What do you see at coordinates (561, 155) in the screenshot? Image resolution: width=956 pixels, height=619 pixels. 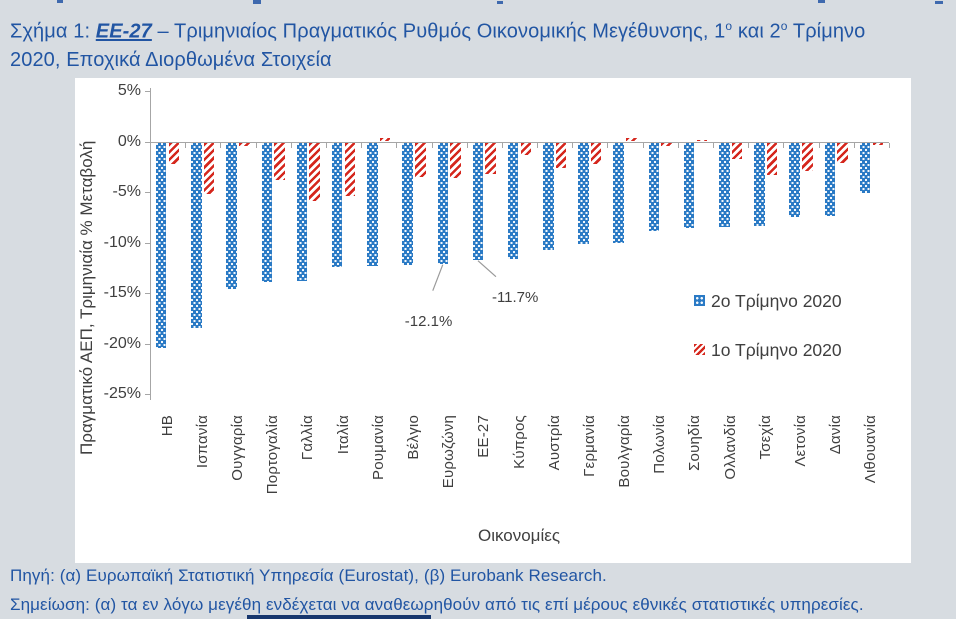 I see `bar-red-Αυστρία` at bounding box center [561, 155].